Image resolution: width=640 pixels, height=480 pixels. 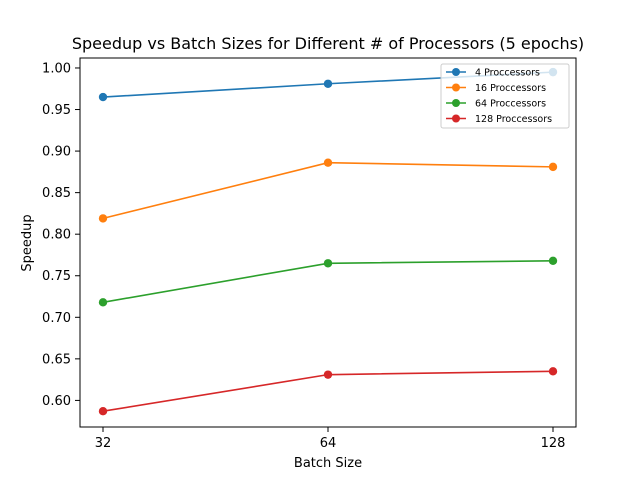 I want to click on y-tick-label: 0.90, so click(x=56, y=152).